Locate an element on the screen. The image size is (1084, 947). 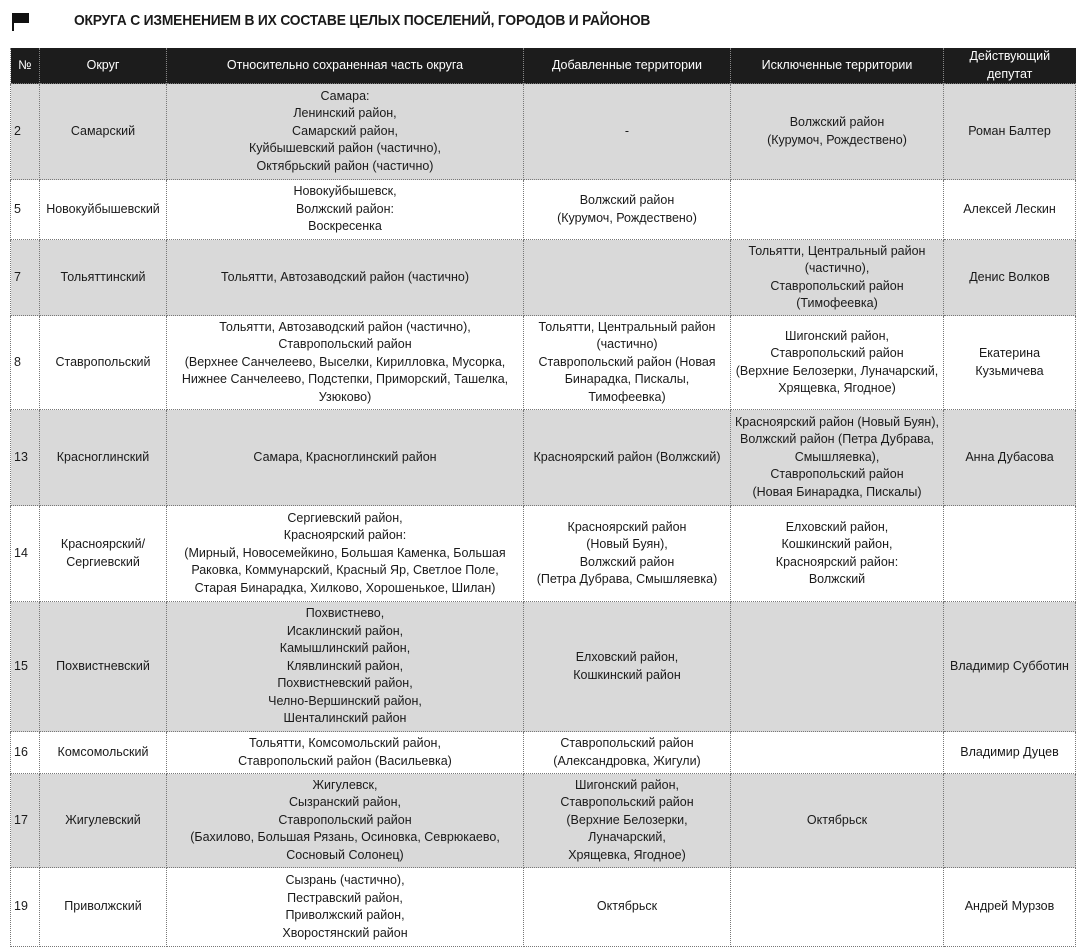
cell-line: (Новый Буян), is located at coordinates (627, 544).